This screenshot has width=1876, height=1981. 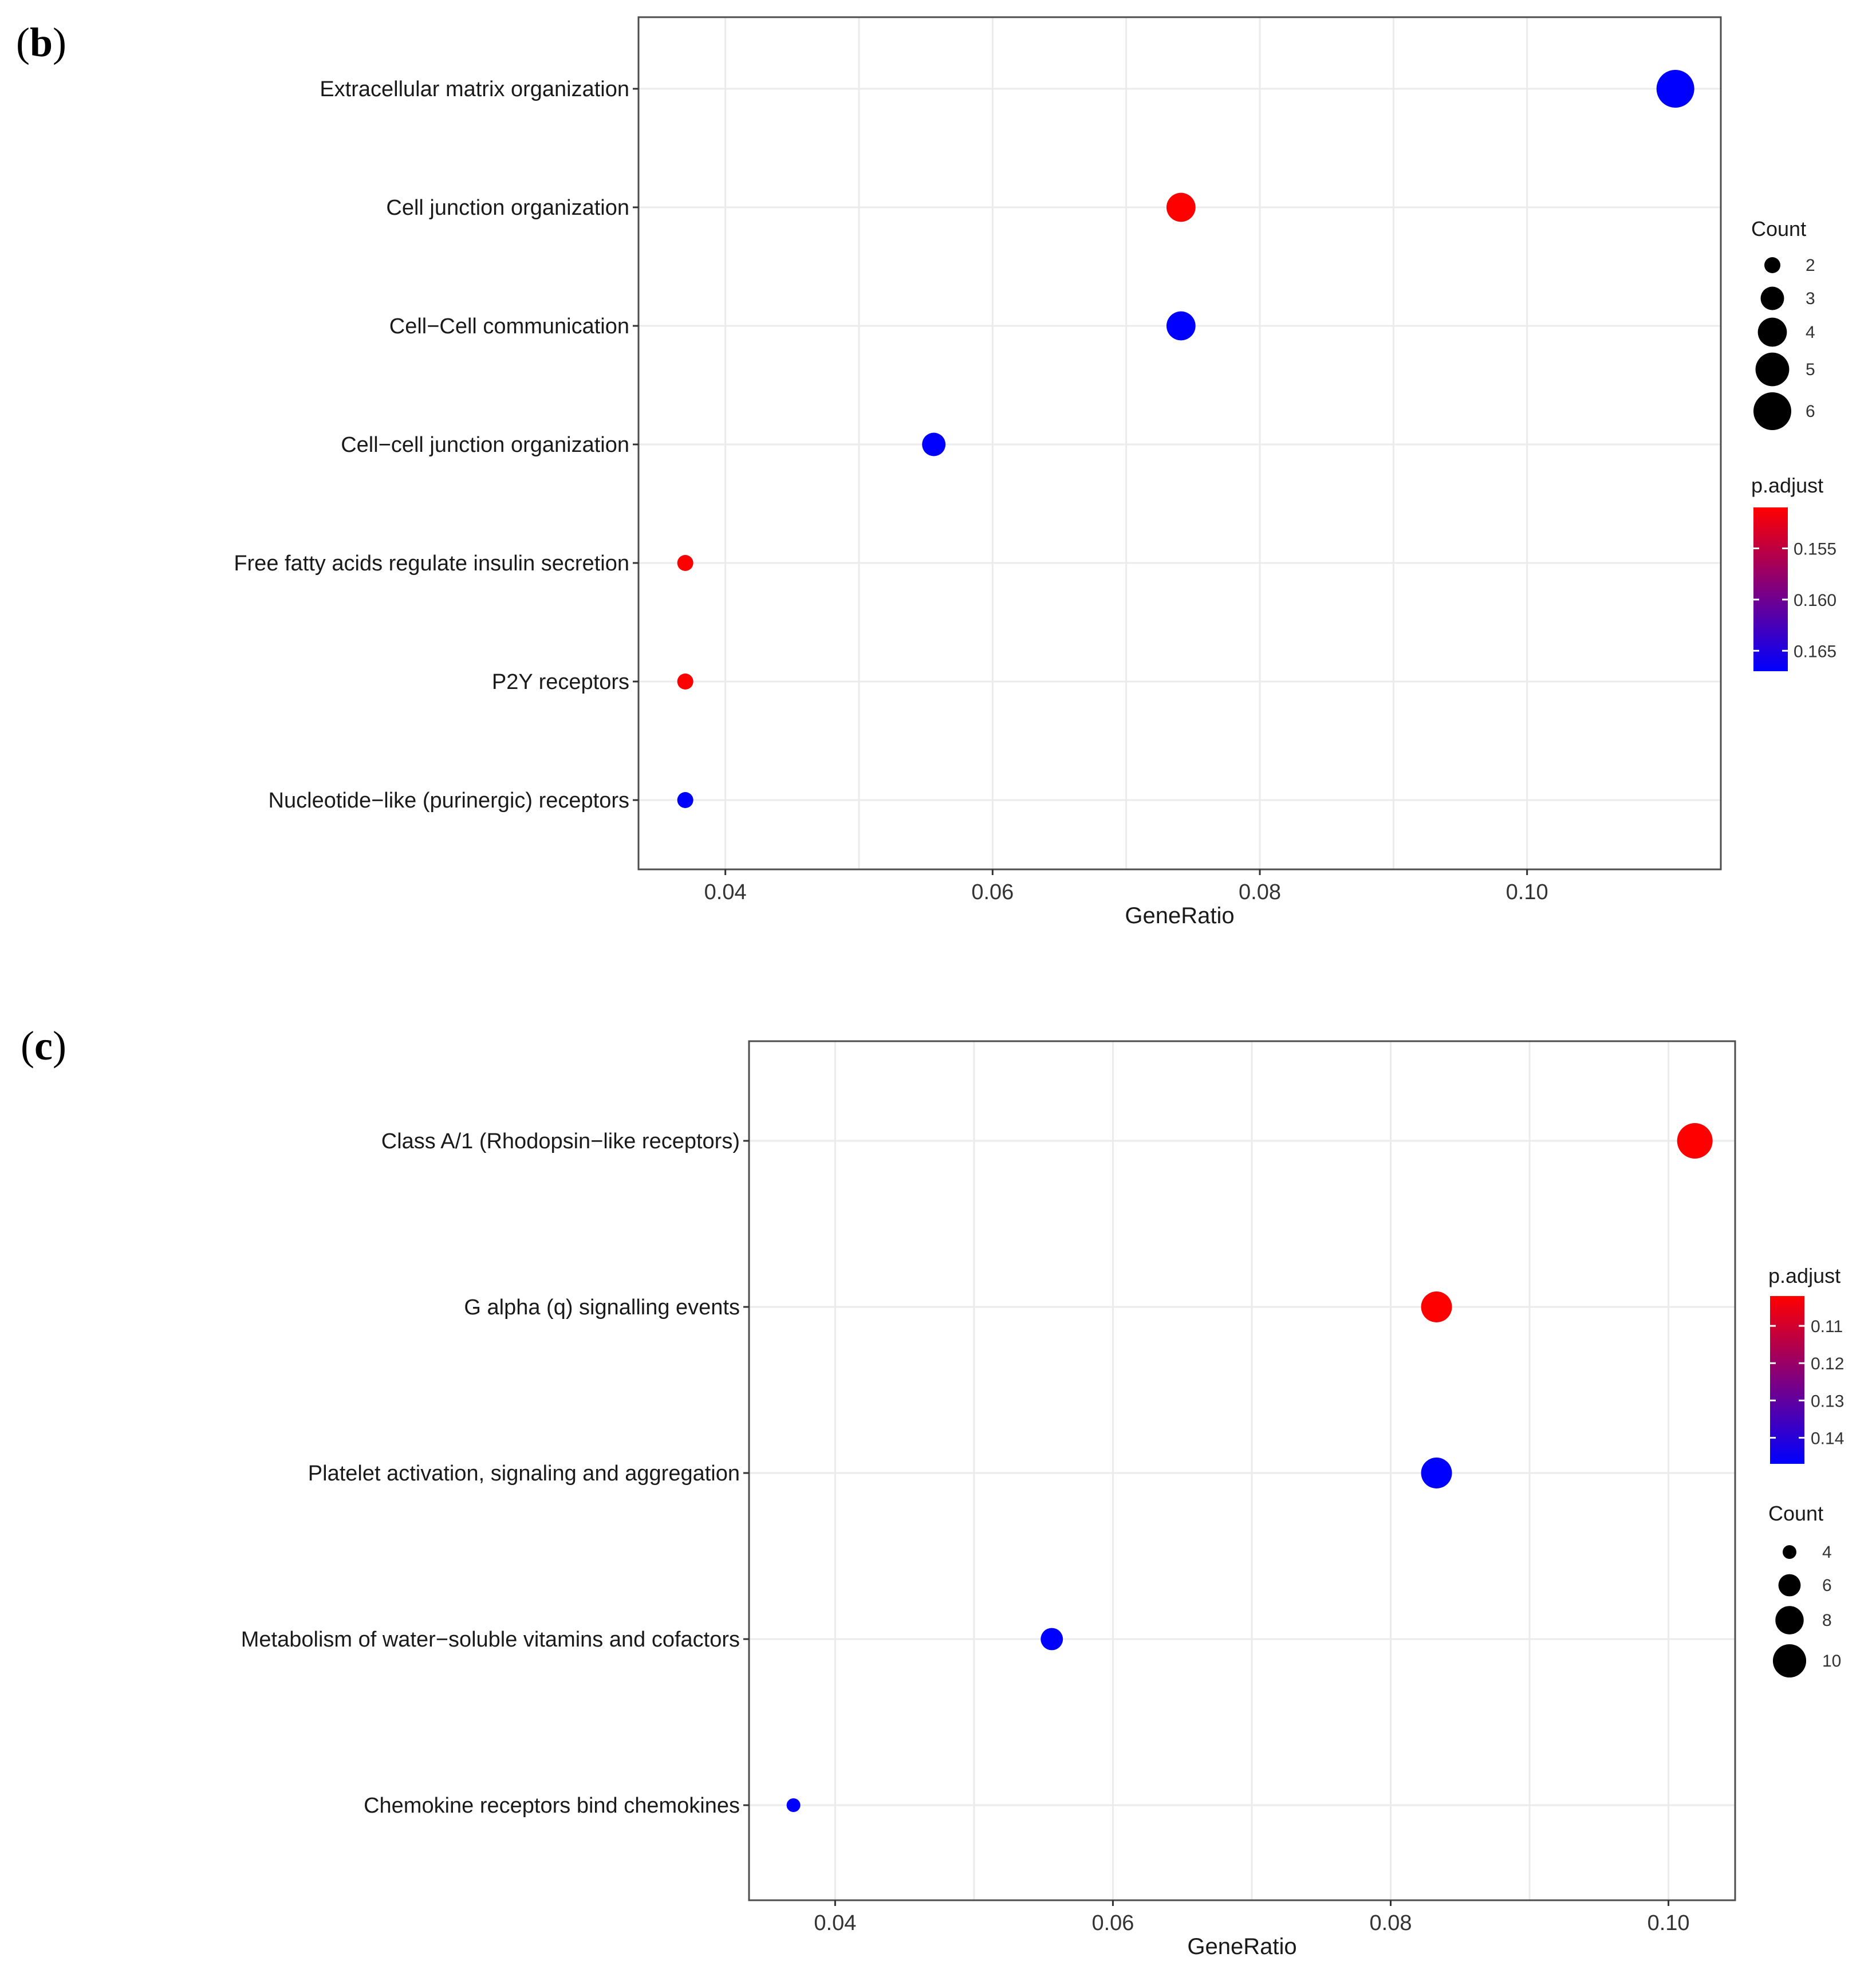 What do you see at coordinates (1827, 1620) in the screenshot?
I see `chart-c-count-legend-label: 8` at bounding box center [1827, 1620].